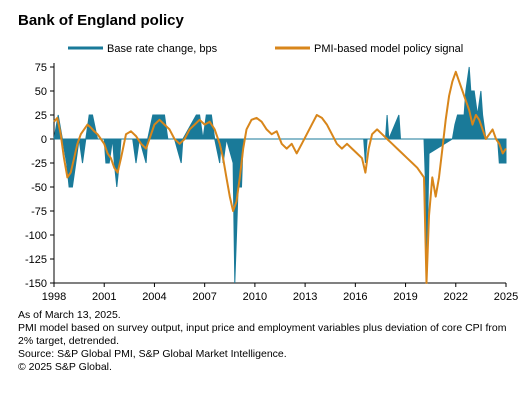 The image size is (532, 401). I want to click on y-tick-label: -150, so click(36, 284).